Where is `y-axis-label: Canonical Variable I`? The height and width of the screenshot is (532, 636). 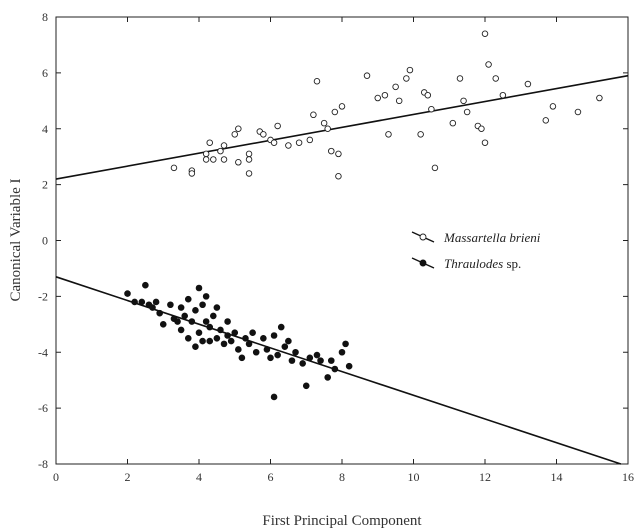
y-axis-label: Canonical Variable I is located at coordinates (16, 239).